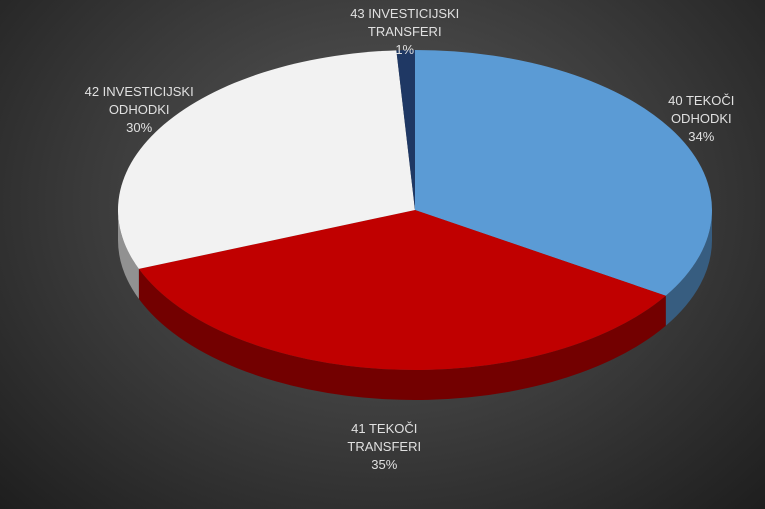  What do you see at coordinates (701, 110) in the screenshot?
I see `category-label: 40 TEKOČI ODHODKI` at bounding box center [701, 110].